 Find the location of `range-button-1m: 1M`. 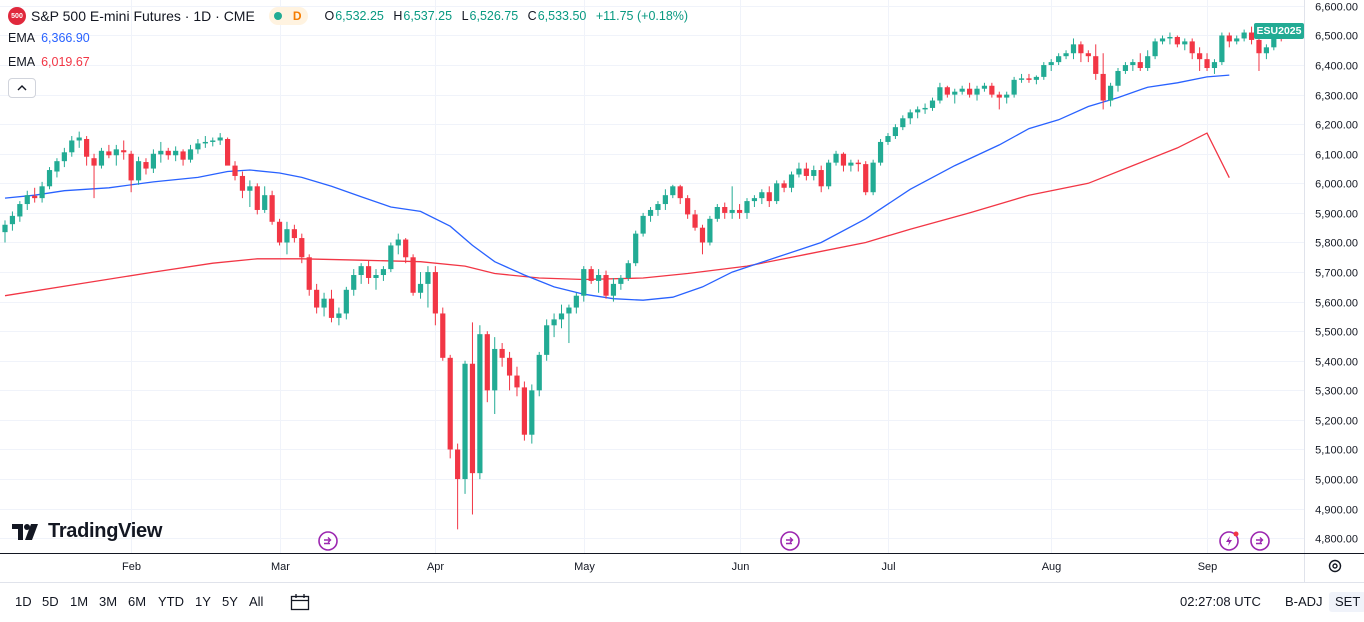

range-button-1m: 1M is located at coordinates (79, 601).